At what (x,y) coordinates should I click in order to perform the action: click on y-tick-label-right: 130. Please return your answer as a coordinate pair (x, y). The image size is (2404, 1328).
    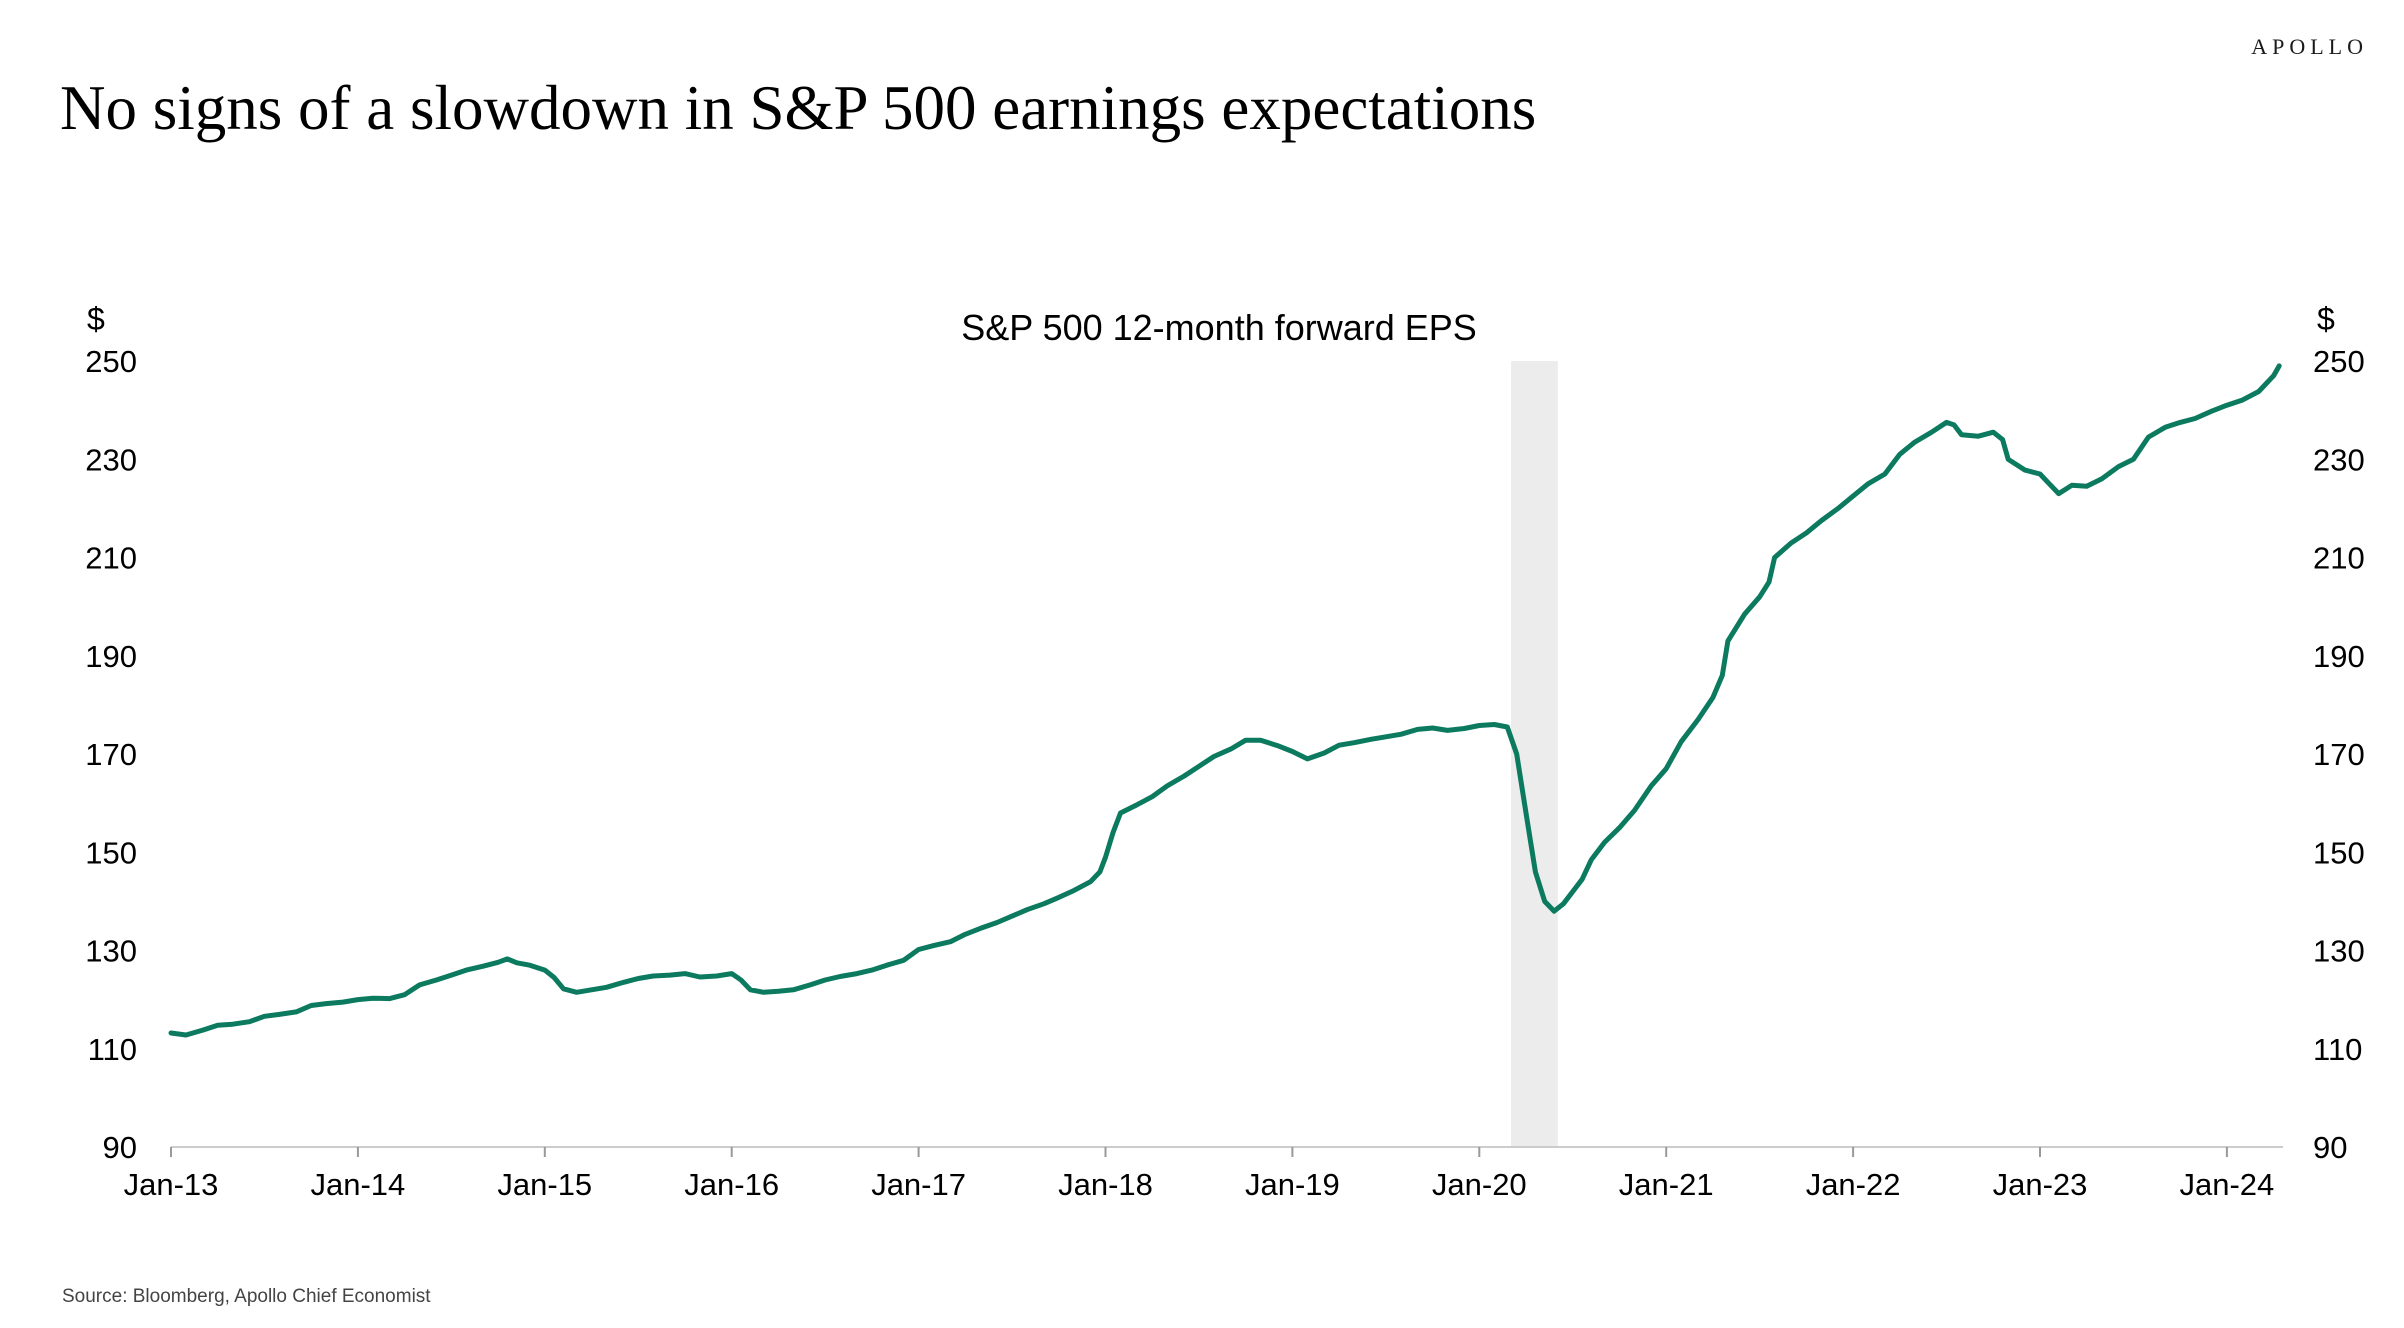
    Looking at the image, I should click on (2339, 951).